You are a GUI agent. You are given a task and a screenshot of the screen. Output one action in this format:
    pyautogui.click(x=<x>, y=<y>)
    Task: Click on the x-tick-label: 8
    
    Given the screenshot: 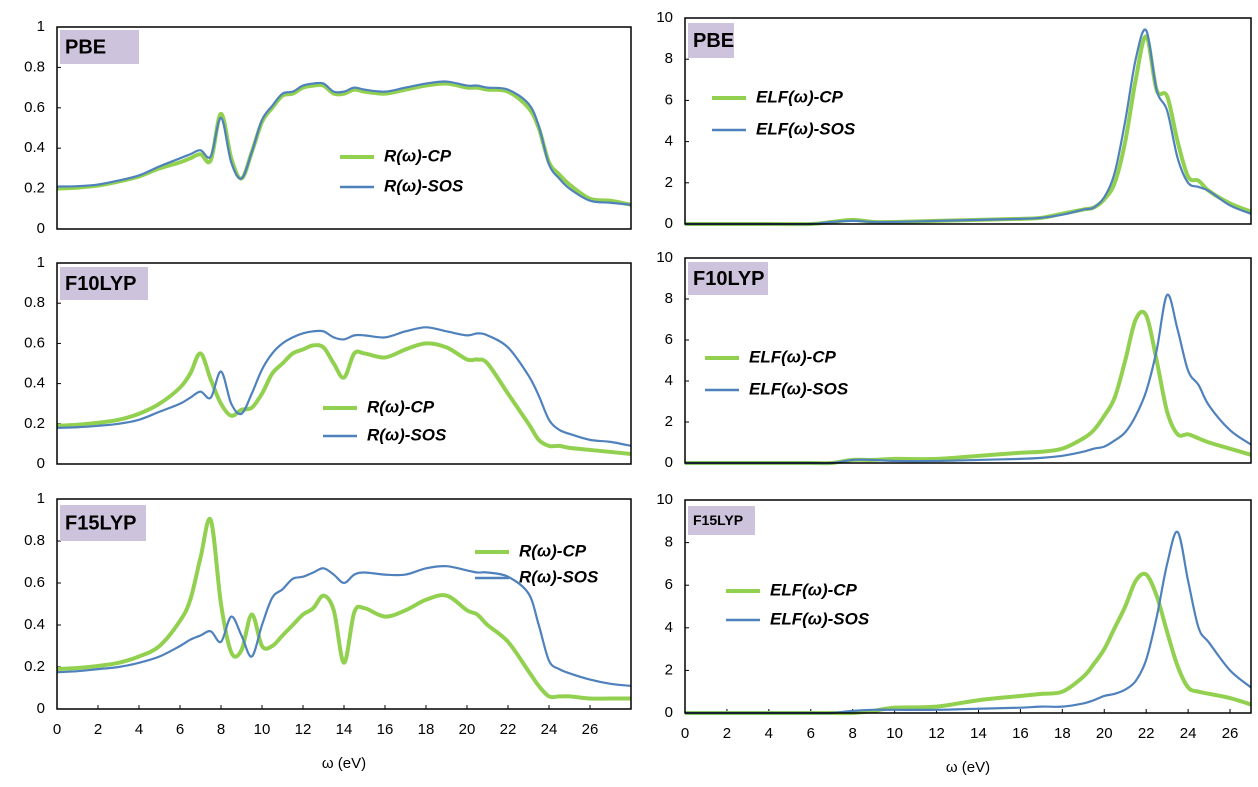 What is the action you would take?
    pyautogui.click(x=853, y=733)
    